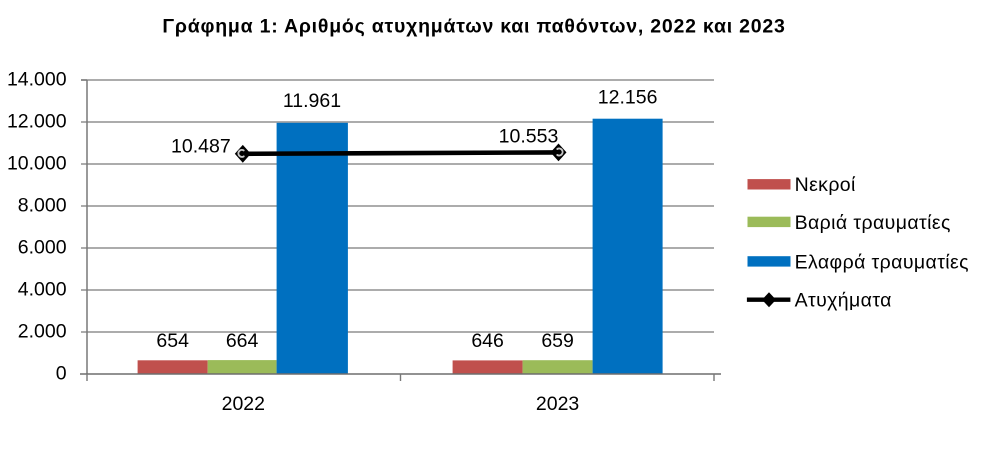 The image size is (981, 457). What do you see at coordinates (882, 262) in the screenshot?
I see `svg-text: Ελαφρά τραυματίες` at bounding box center [882, 262].